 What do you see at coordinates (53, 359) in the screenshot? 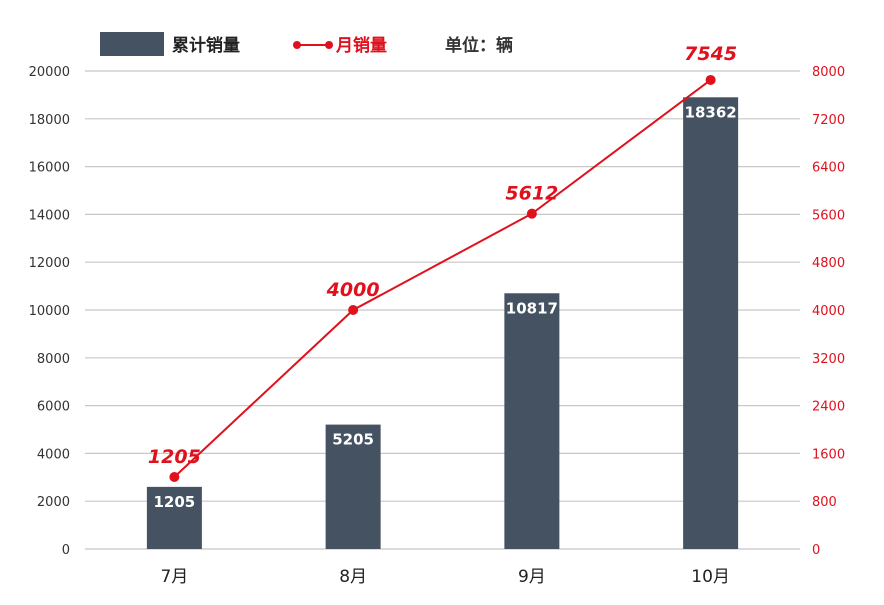
I see `left-tick-label: 8000` at bounding box center [53, 359].